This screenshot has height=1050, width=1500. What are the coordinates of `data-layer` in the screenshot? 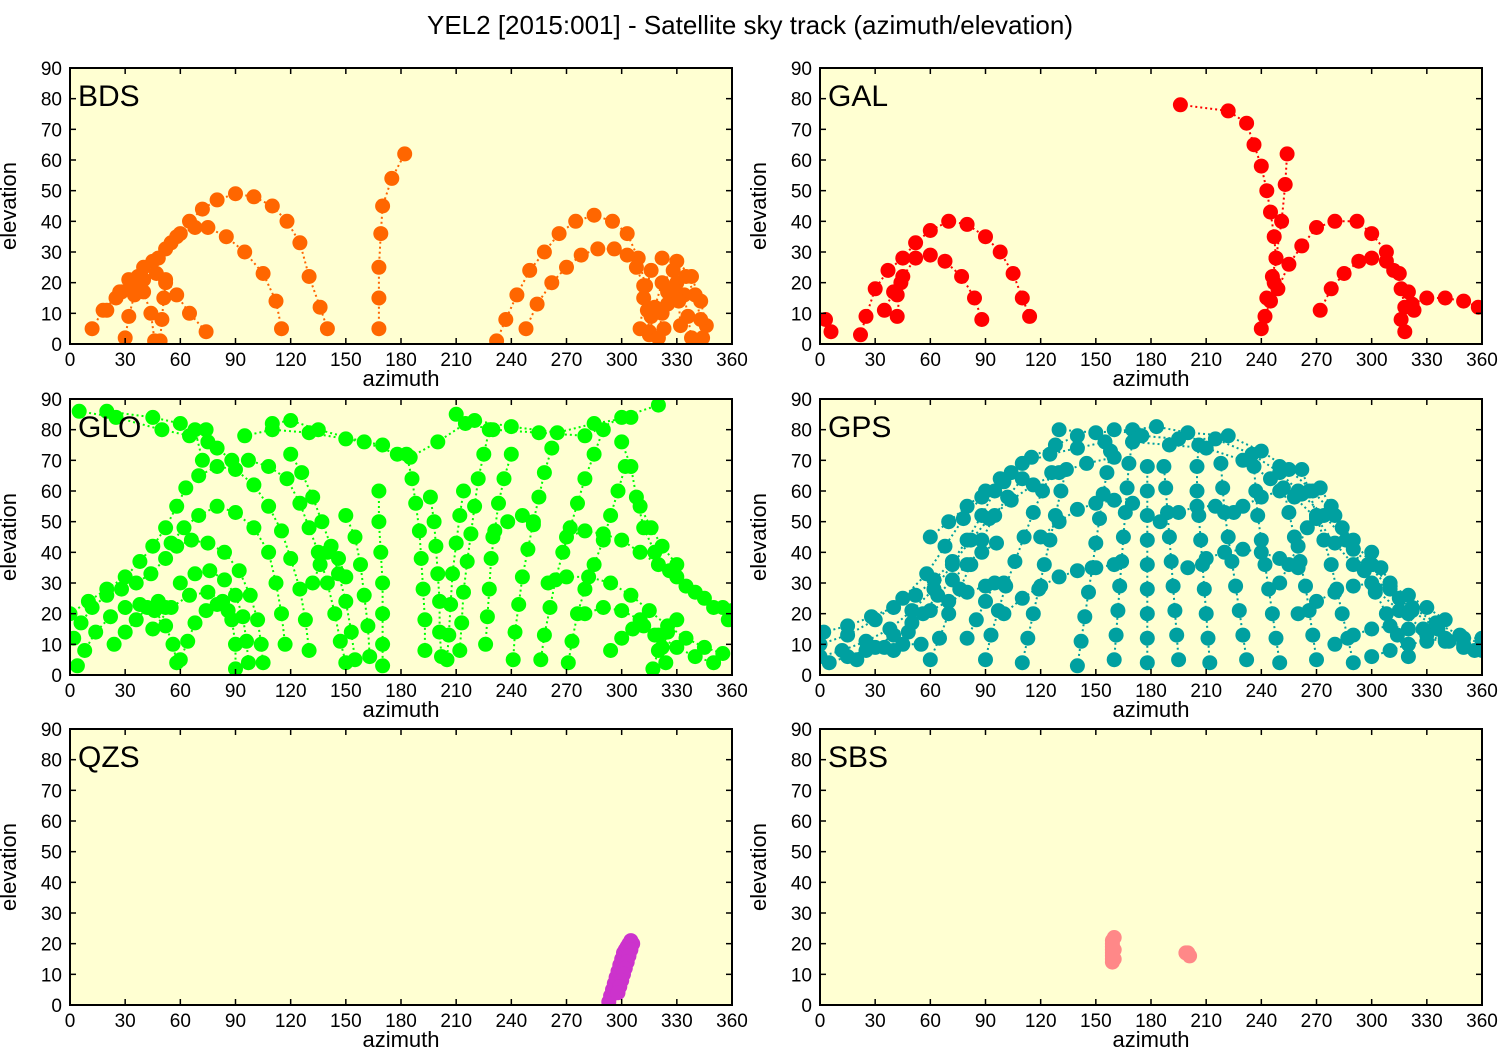 It's located at (399, 245).